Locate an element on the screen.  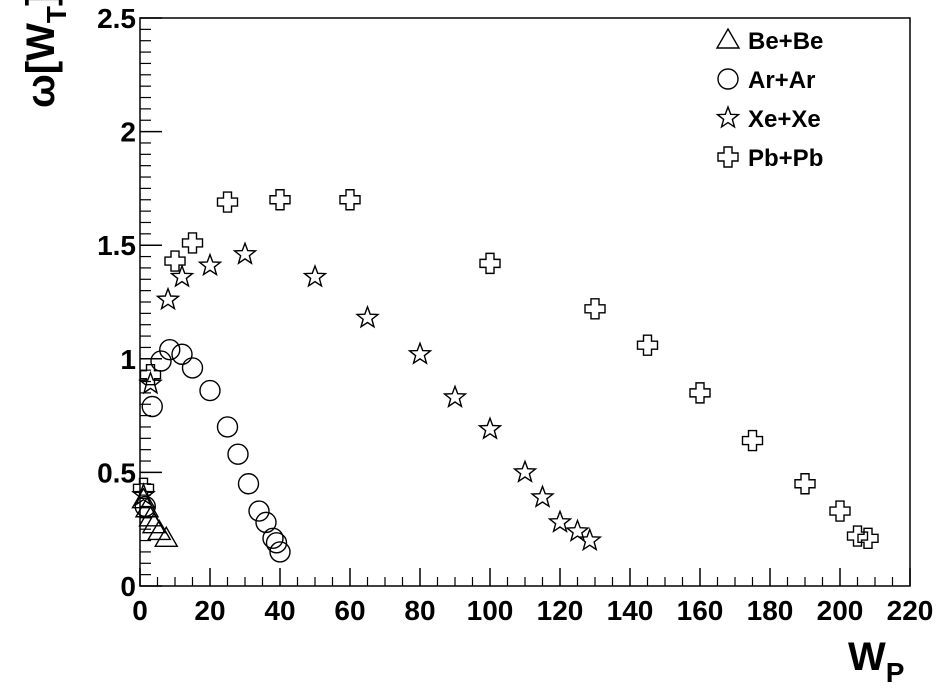
x-axis-title: WP is located at coordinates (876, 661).